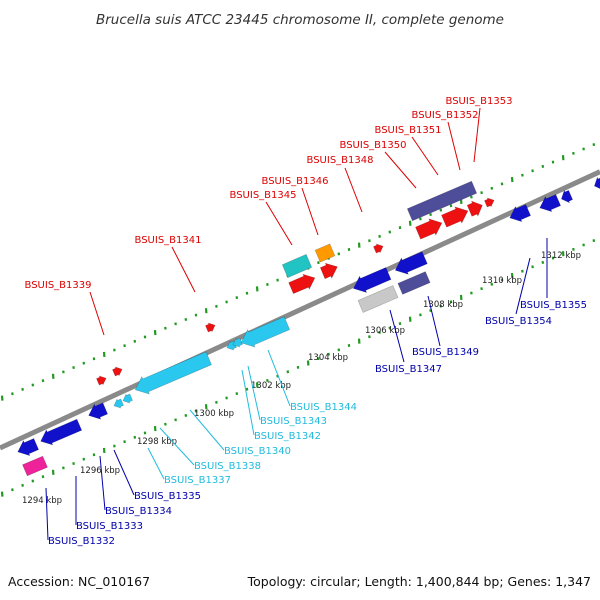 This screenshot has width=600, height=600. I want to click on gene-b1352-arrow, so click(474, 208).